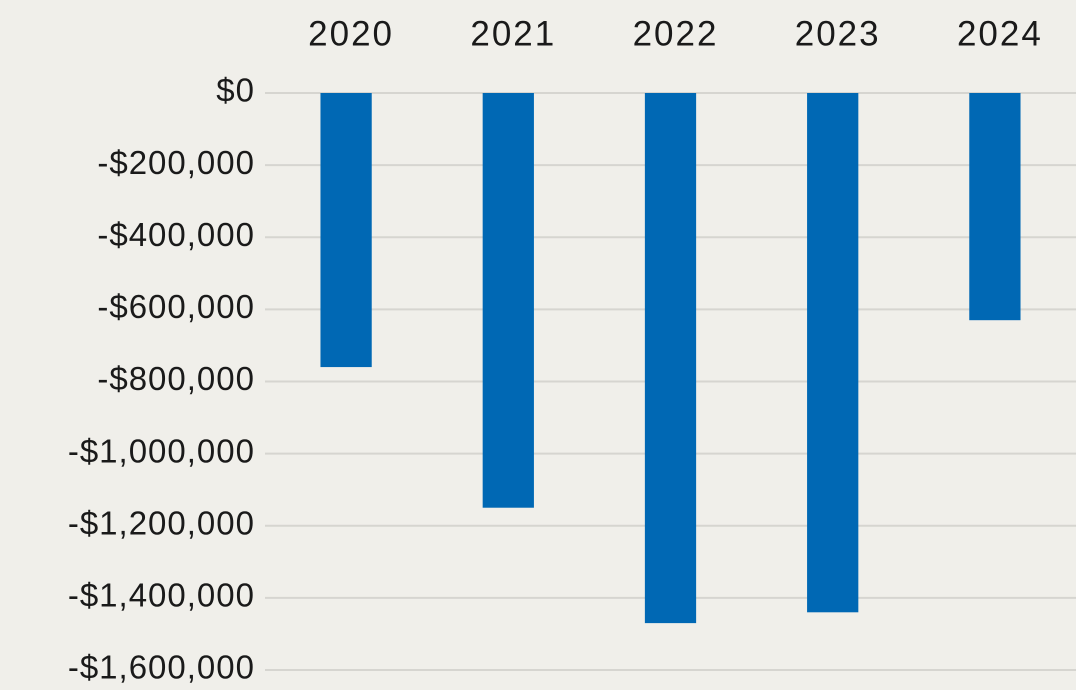  Describe the element at coordinates (176, 234) in the screenshot. I see `y-tick-label: -$400,000` at that location.